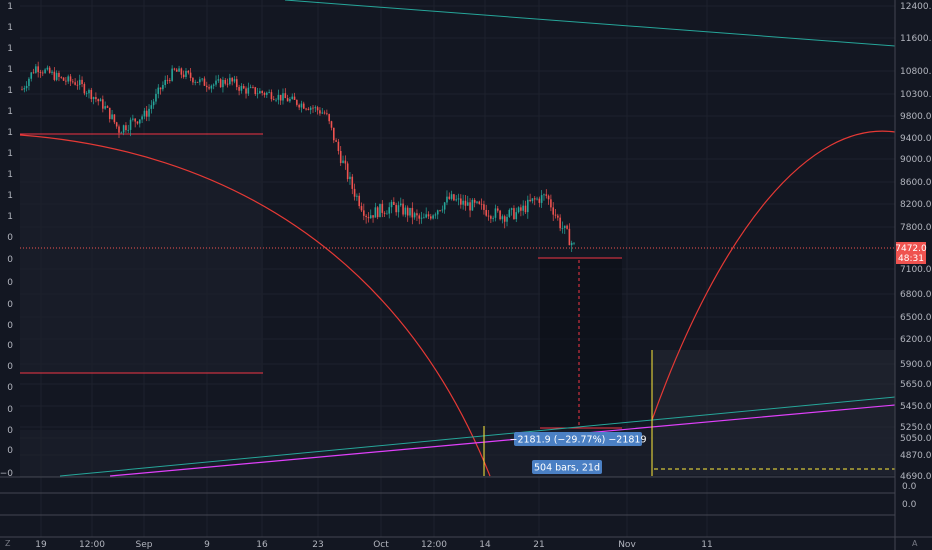 The width and height of the screenshot is (932, 550). I want to click on y-tick-label: 12400.0, so click(916, 7).